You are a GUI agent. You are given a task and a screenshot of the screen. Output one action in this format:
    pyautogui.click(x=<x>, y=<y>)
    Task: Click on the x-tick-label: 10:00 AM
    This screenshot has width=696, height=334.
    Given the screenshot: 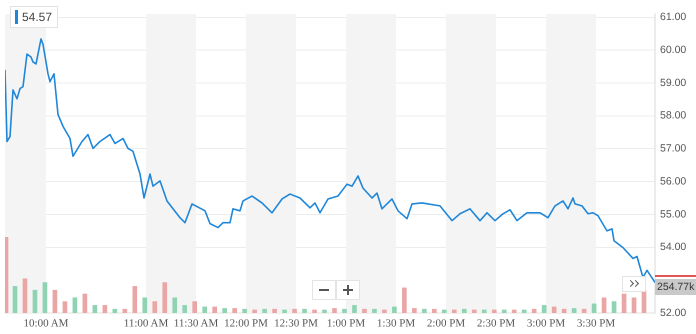 What is the action you would take?
    pyautogui.click(x=46, y=323)
    